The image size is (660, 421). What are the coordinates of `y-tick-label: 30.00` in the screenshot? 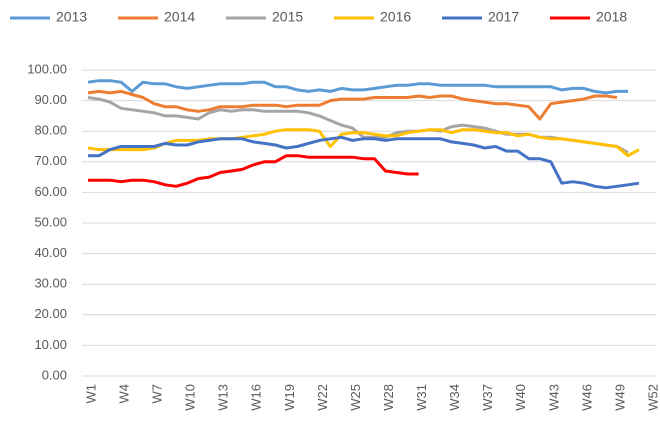 It's located at (50, 283).